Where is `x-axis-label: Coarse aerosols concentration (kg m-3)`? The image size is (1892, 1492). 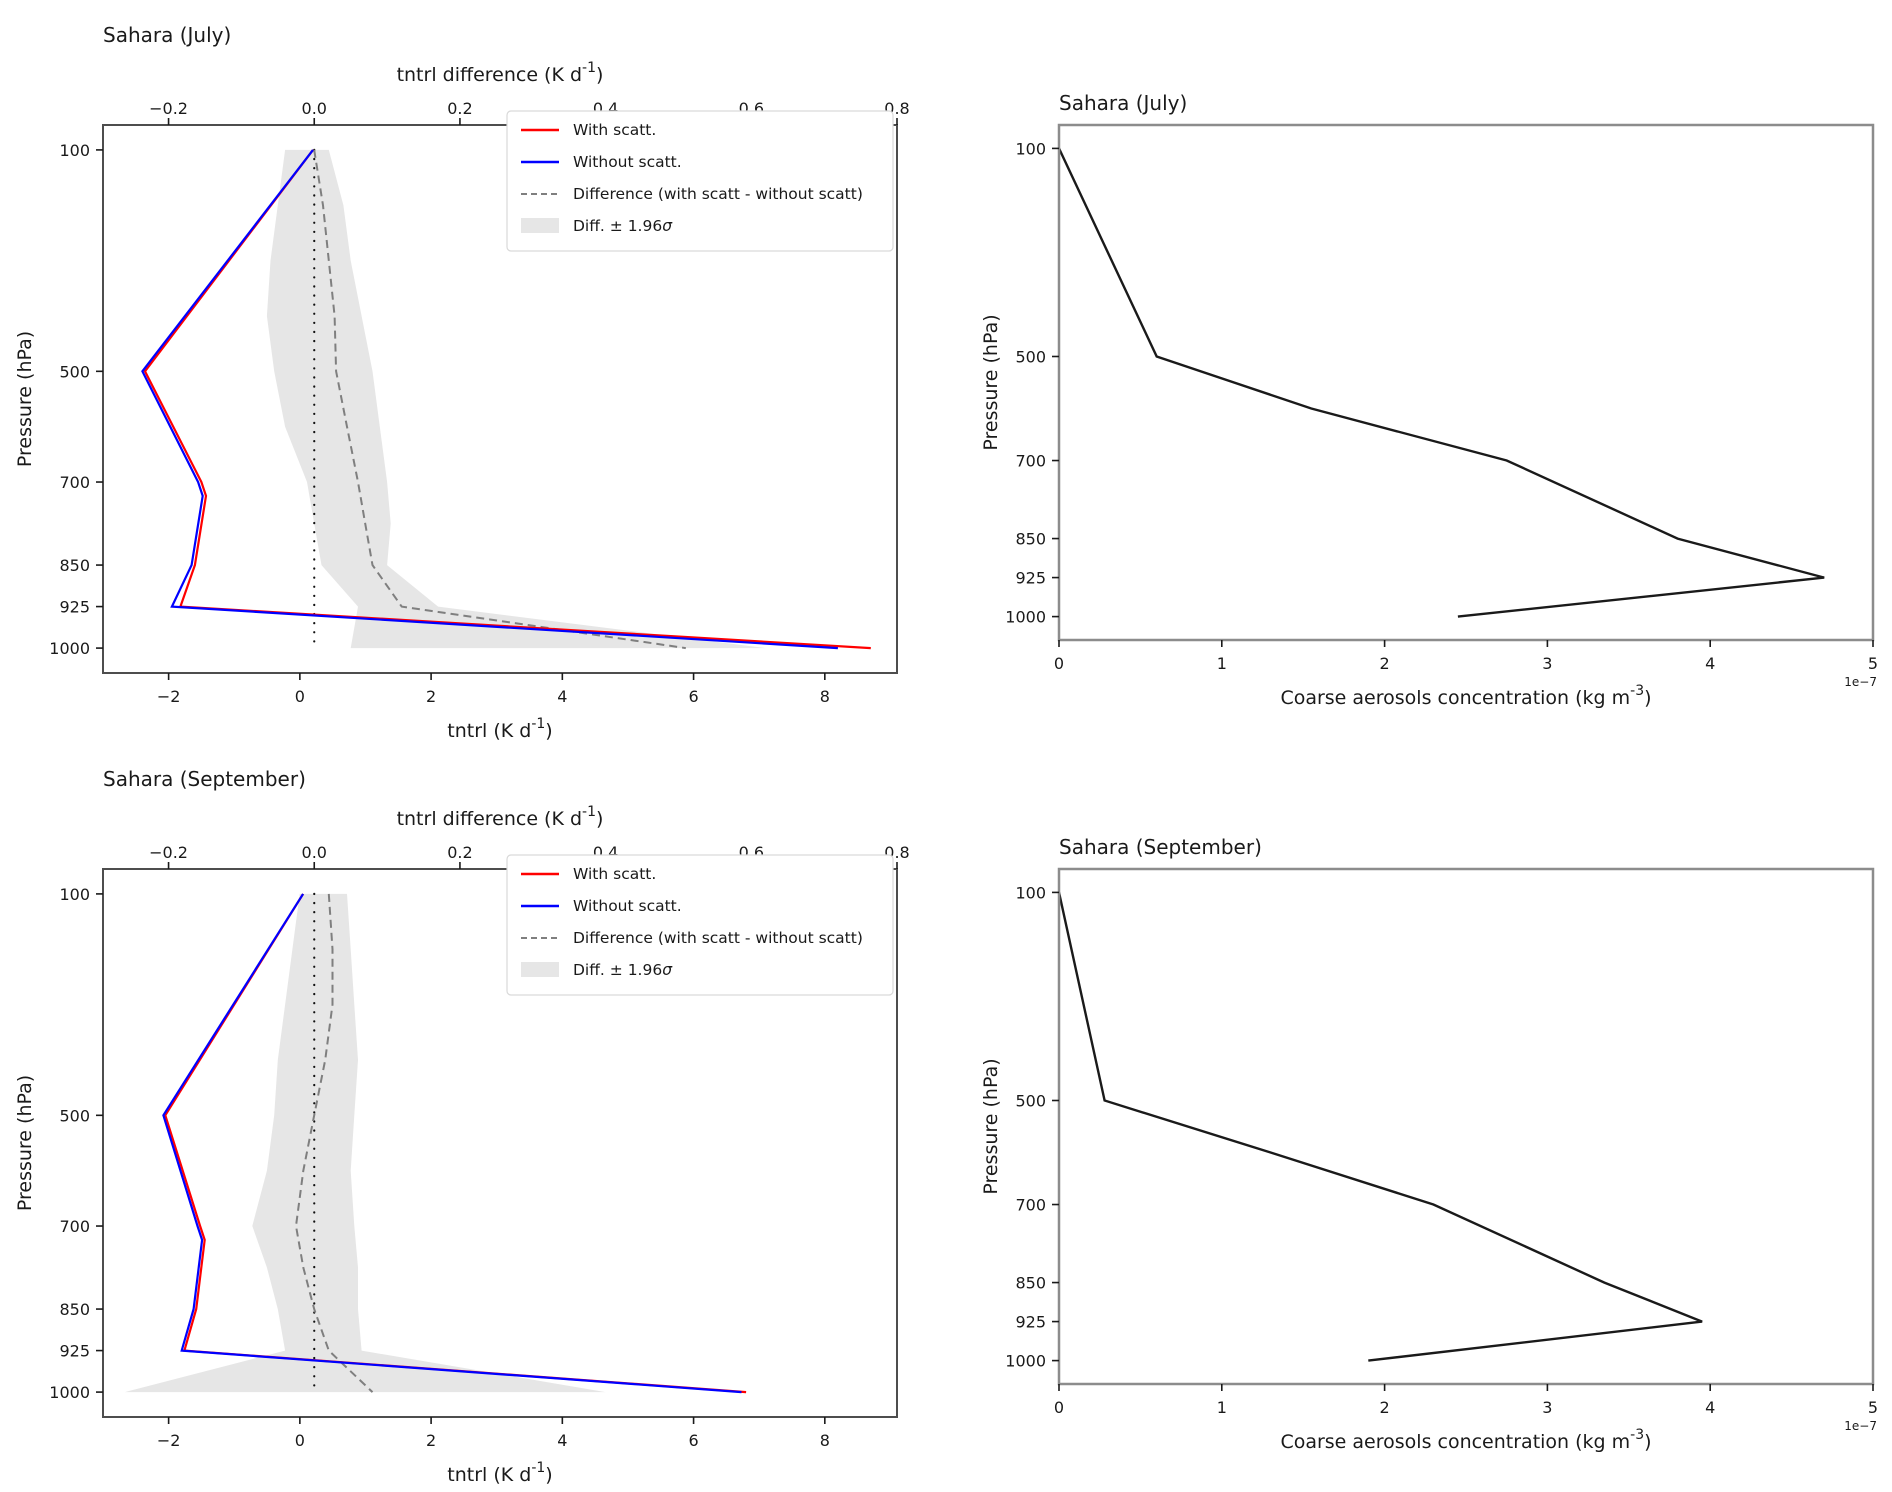 x-axis-label: Coarse aerosols concentration (kg m-3) is located at coordinates (1465, 1440).